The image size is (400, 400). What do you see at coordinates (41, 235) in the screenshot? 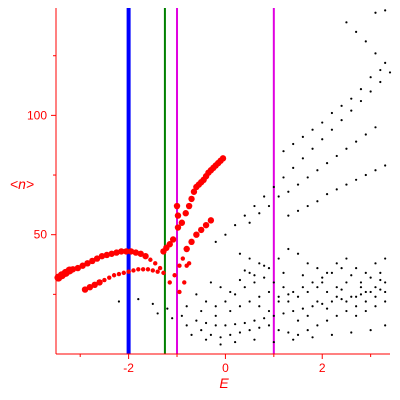
I see `y-tick-label-0: 50` at bounding box center [41, 235].